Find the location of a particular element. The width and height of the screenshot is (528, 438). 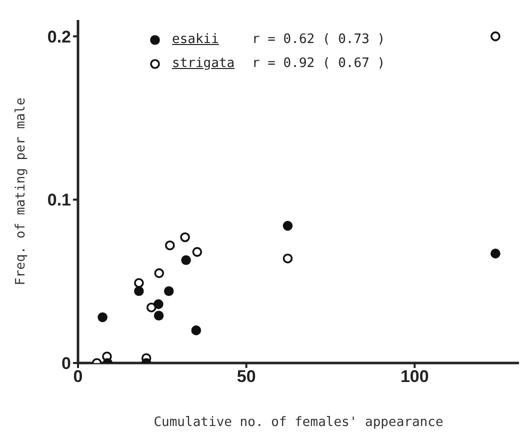

y-tick-label: 0.2 is located at coordinates (59, 36).